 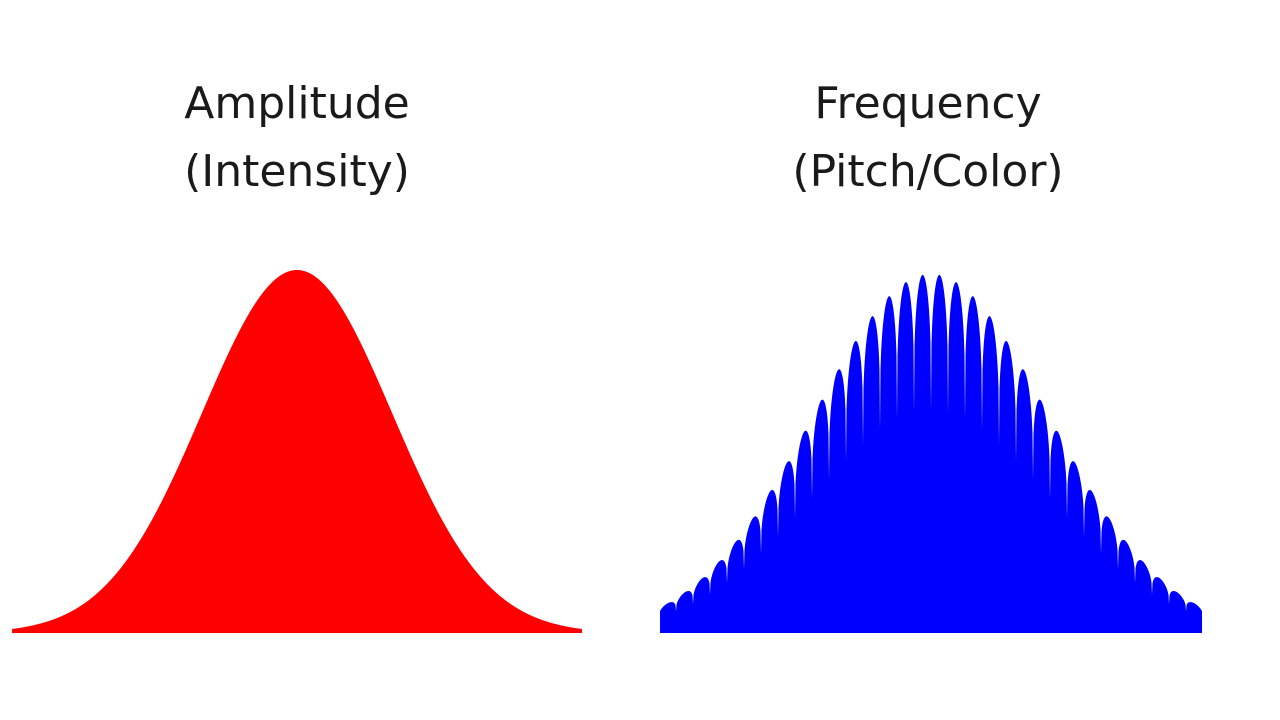 What do you see at coordinates (297, 171) in the screenshot?
I see `amplitude-title-line2: (Intensity)` at bounding box center [297, 171].